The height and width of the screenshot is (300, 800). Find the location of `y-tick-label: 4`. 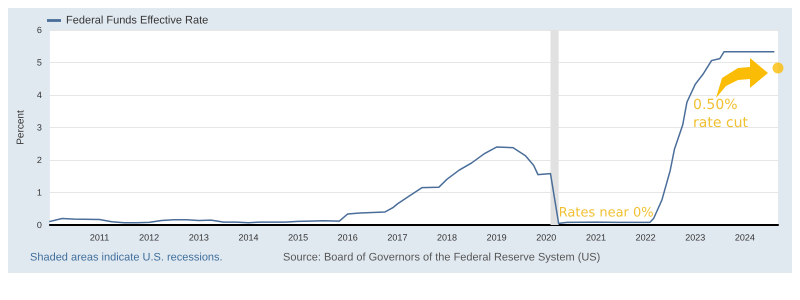

y-tick-label: 4 is located at coordinates (39, 95).